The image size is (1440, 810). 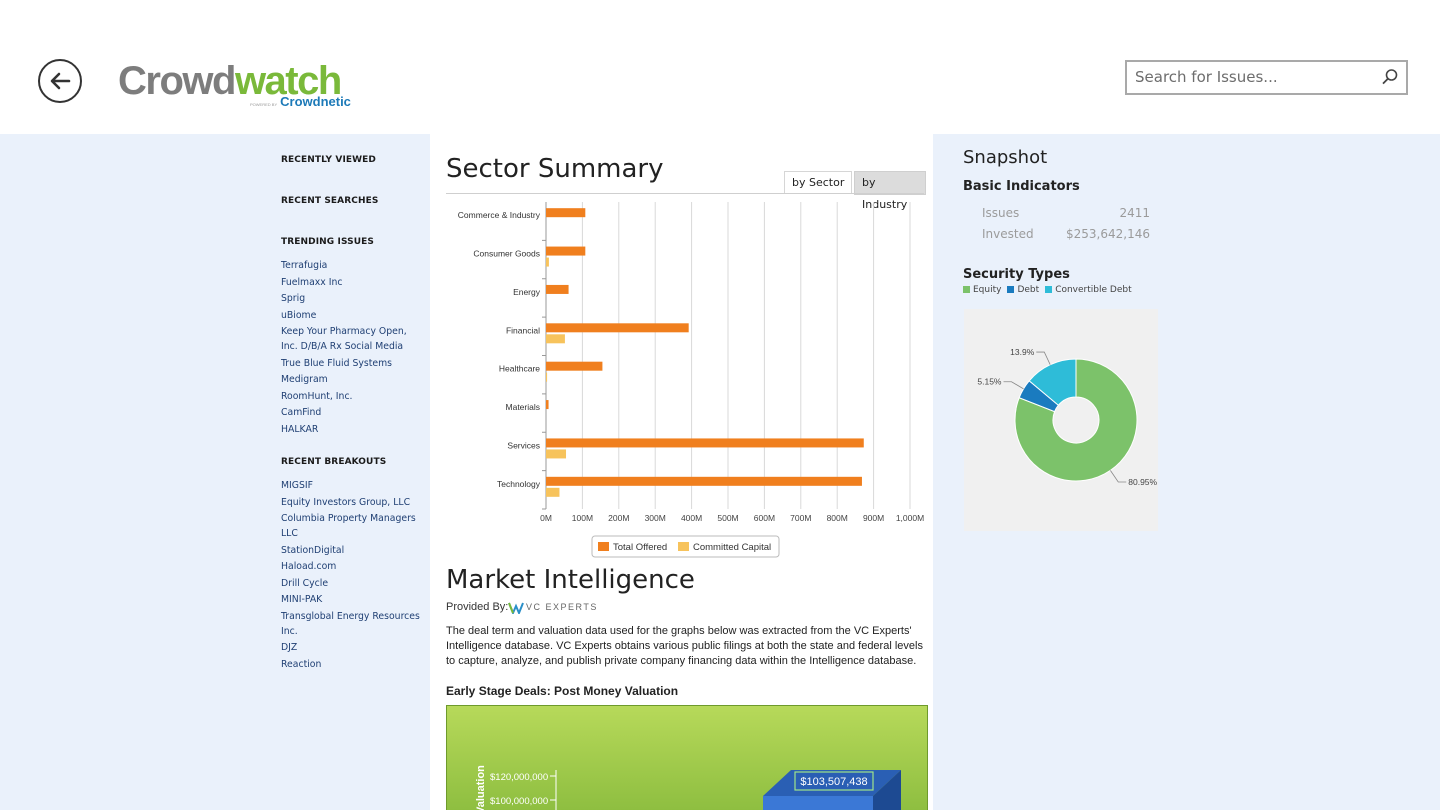 What do you see at coordinates (299, 315) in the screenshot?
I see `list-item: uBiome` at bounding box center [299, 315].